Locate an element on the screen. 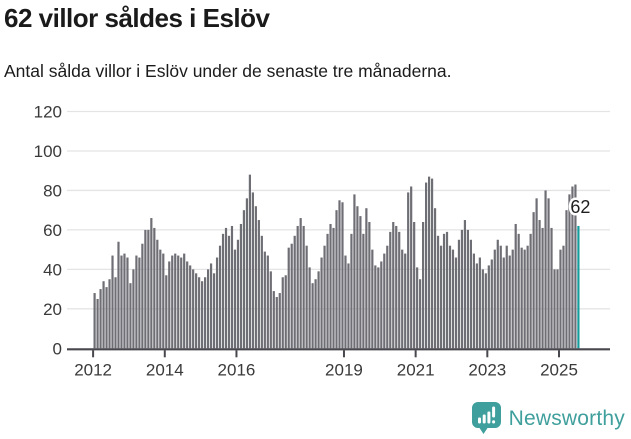 The image size is (631, 439). x-tick-label: 2025 is located at coordinates (559, 369).